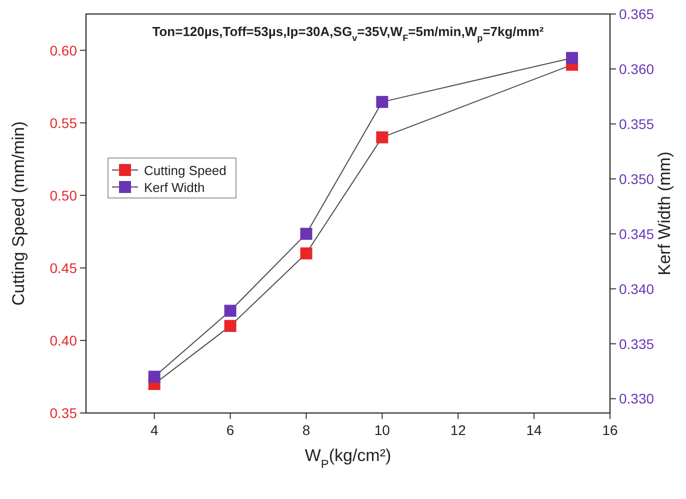 The width and height of the screenshot is (686, 499). What do you see at coordinates (64, 268) in the screenshot?
I see `y-tick-label: 0.45` at bounding box center [64, 268].